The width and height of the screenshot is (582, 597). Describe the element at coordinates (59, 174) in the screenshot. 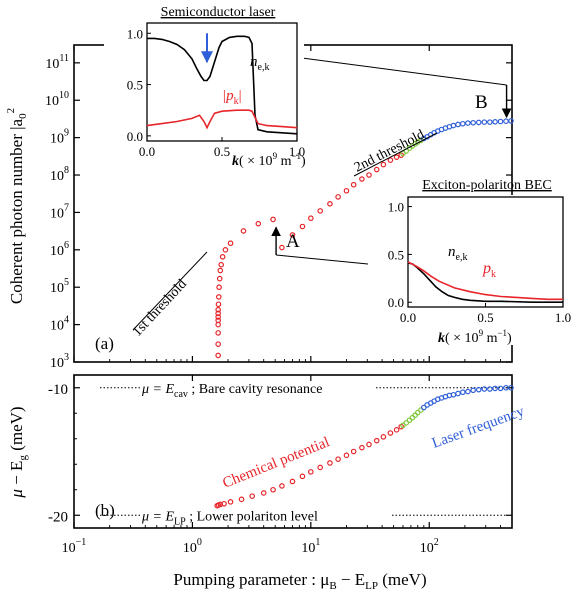

I see `panel-a-ytick-label-5: 10⁸` at that location.